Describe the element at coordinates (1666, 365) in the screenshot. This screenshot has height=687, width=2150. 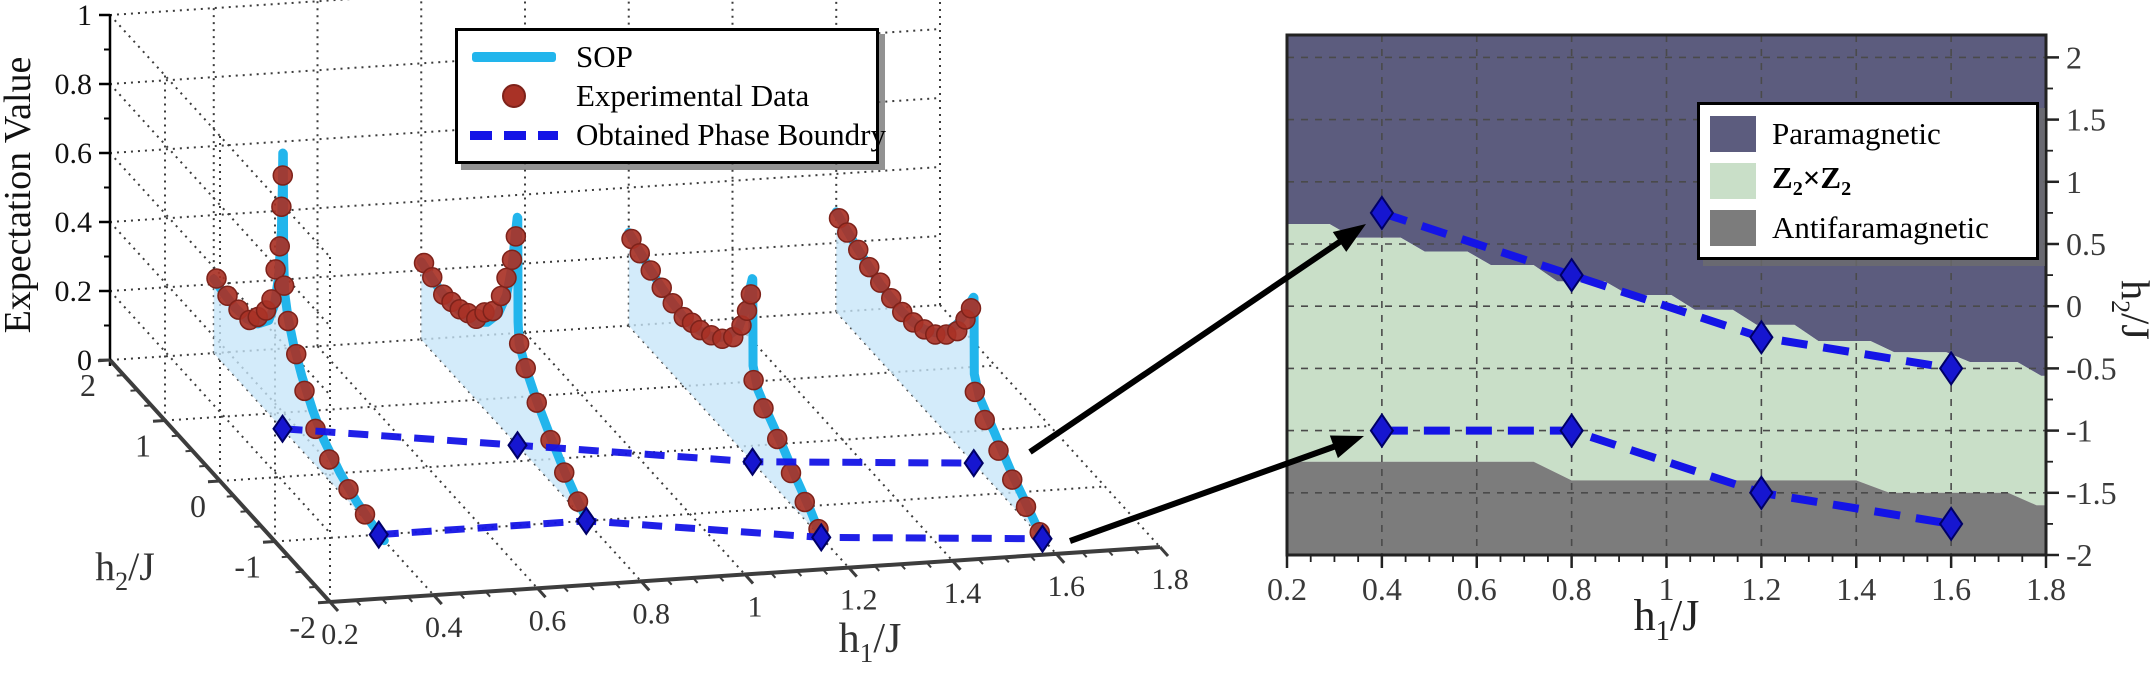
I see `region-z2xz2` at that location.